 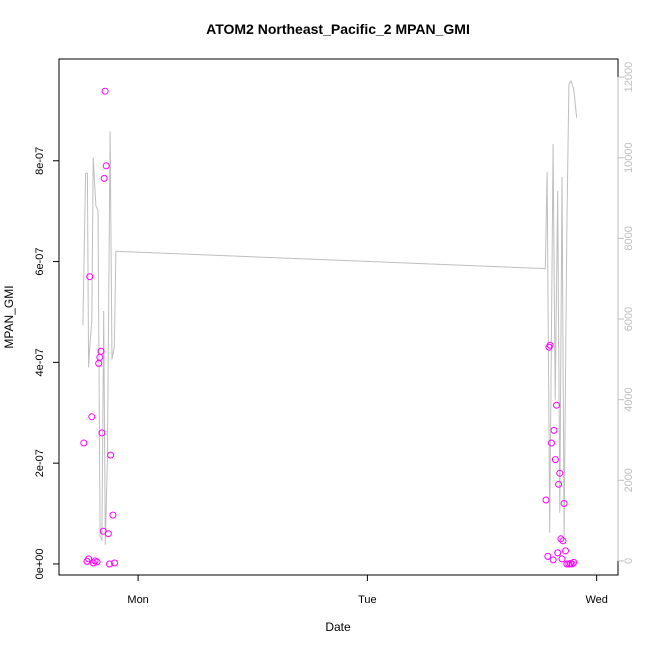 I want to click on y2-tick-label: 12000, so click(x=629, y=77).